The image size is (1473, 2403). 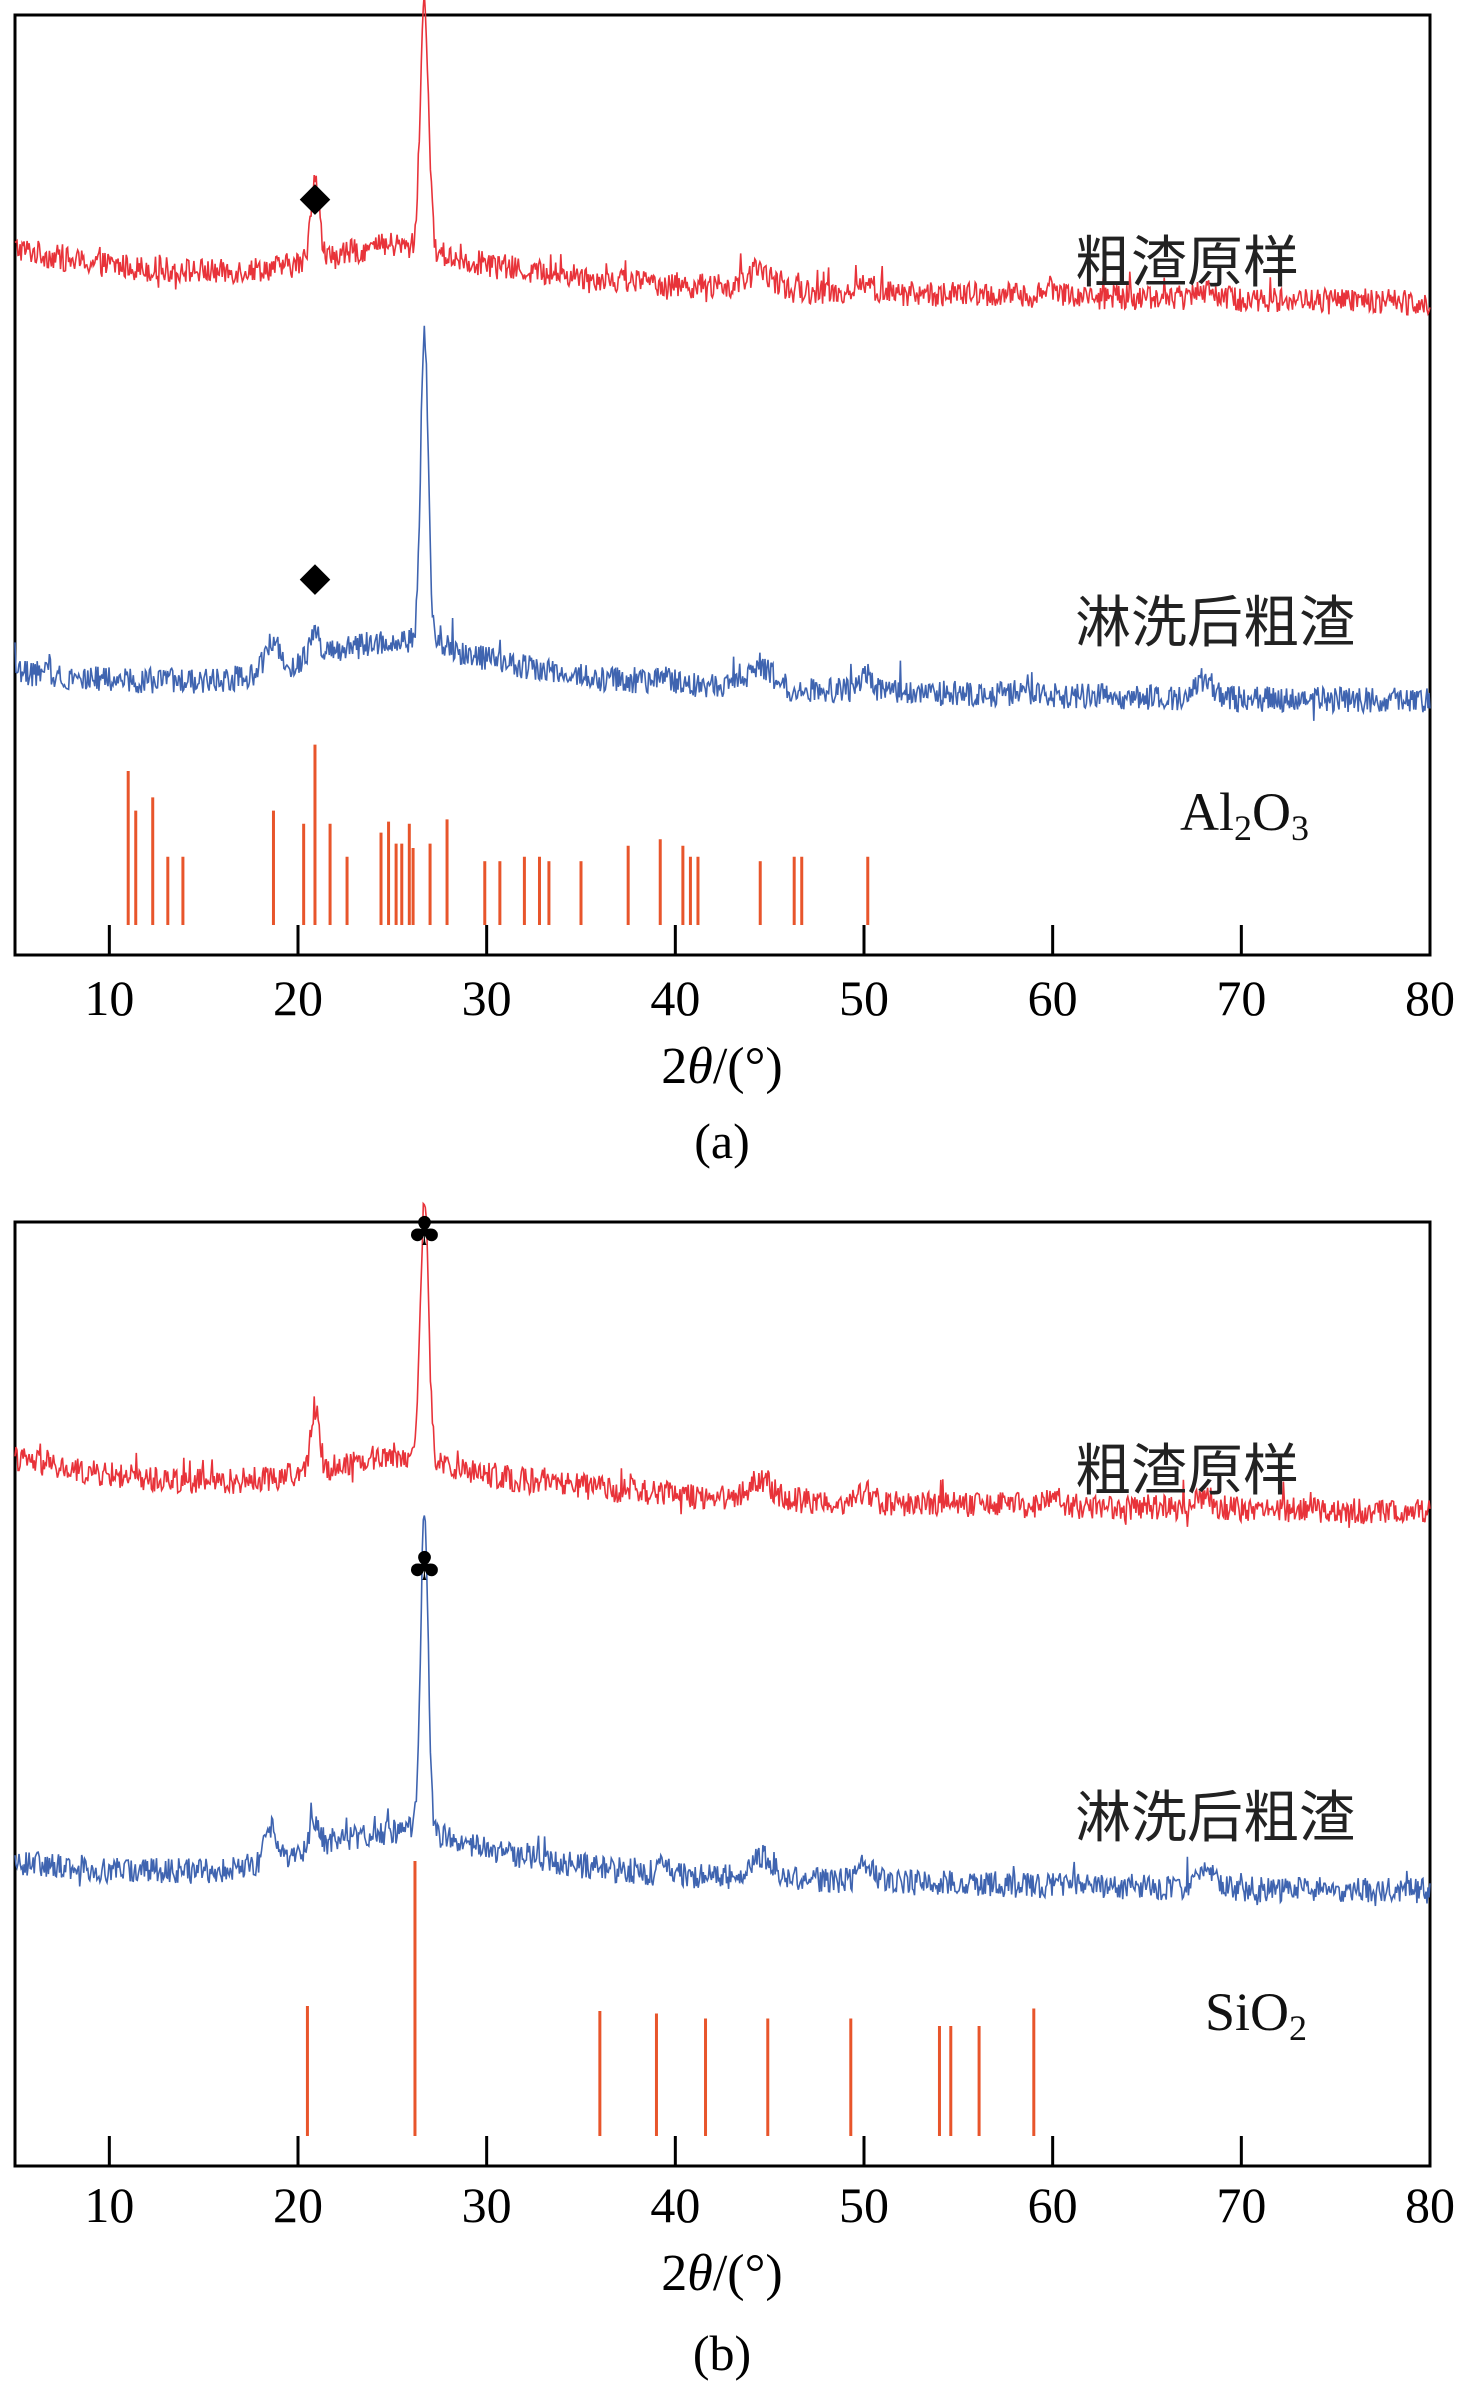 I want to click on reference-label: SiO2, so click(x=1256, y=2015).